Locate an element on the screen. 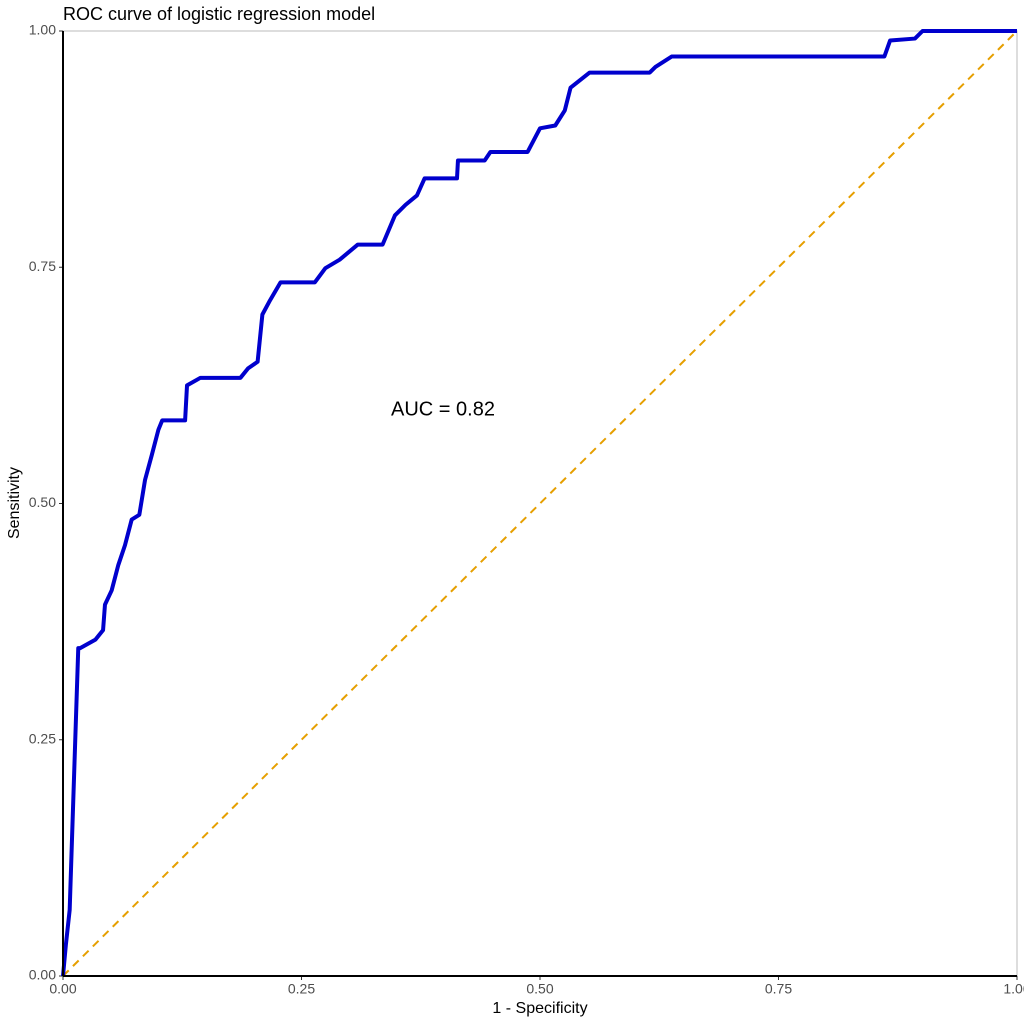  x-axis-title: 1 - Specificity is located at coordinates (539, 1008).